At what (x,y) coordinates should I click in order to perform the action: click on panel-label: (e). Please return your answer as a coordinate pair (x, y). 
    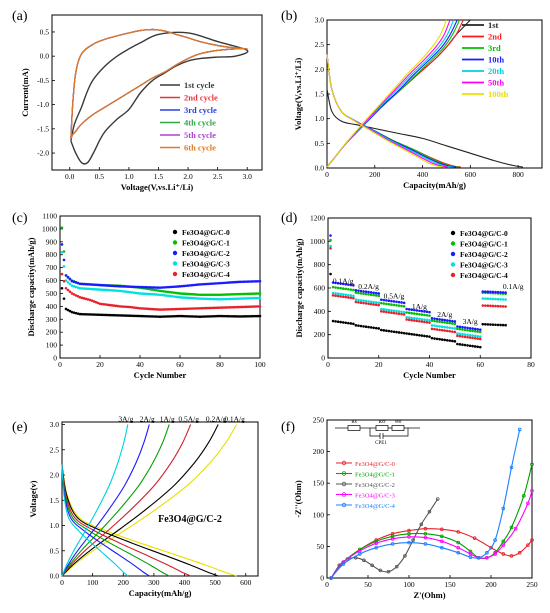
    Looking at the image, I should click on (20, 427).